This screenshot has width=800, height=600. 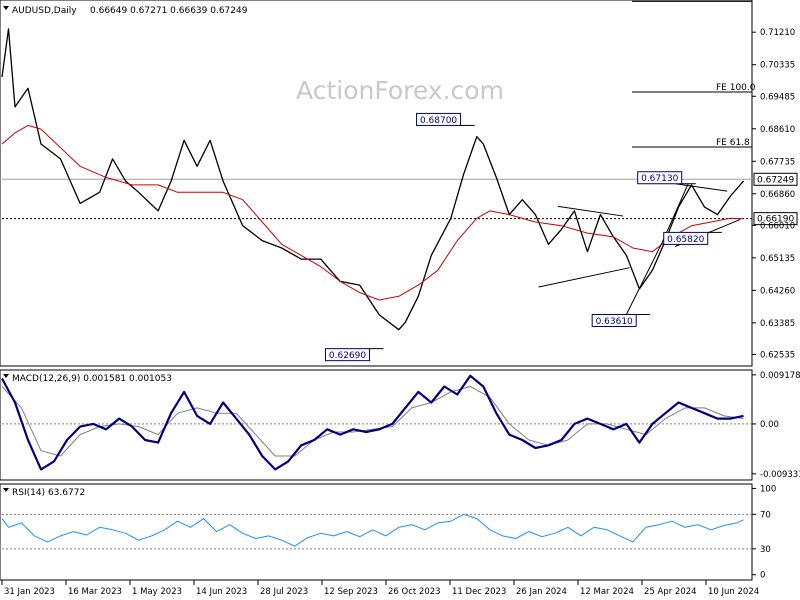 What do you see at coordinates (6, 376) in the screenshot?
I see `macd-collapse-triangle-icon` at bounding box center [6, 376].